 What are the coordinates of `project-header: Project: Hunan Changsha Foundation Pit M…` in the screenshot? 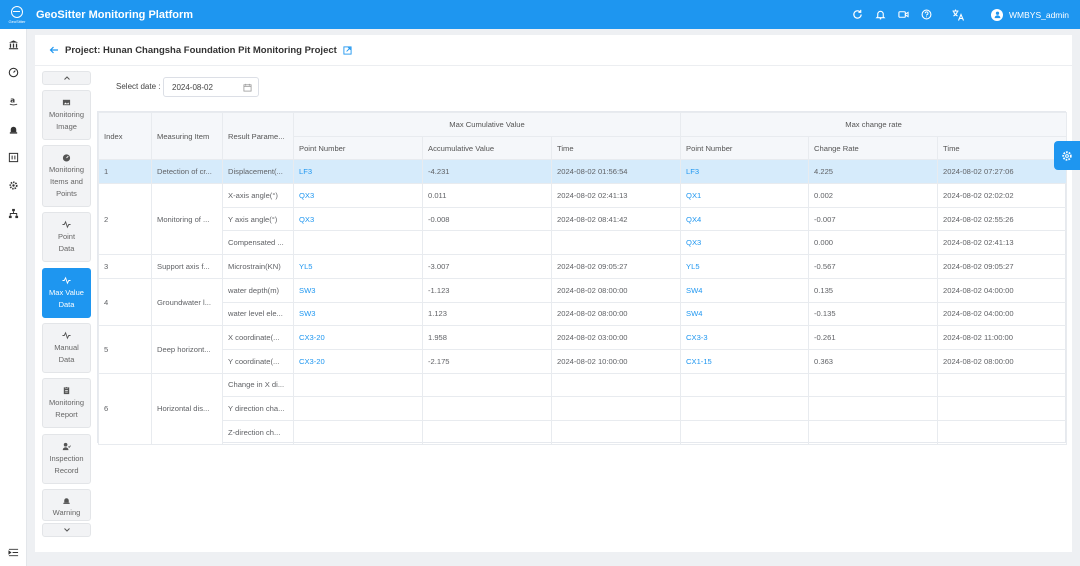 It's located at (553, 50).